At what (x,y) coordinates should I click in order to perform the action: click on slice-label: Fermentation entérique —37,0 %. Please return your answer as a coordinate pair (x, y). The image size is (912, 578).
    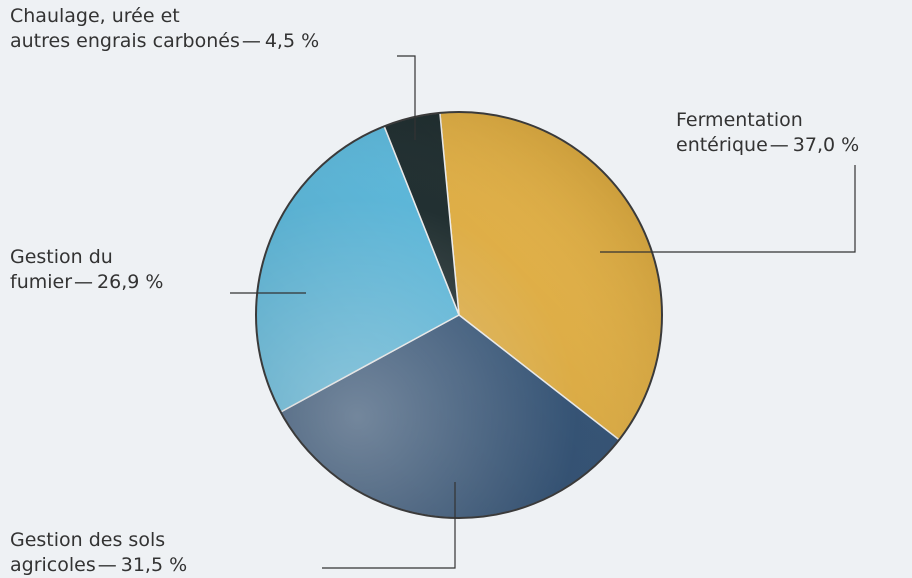
    Looking at the image, I should click on (767, 133).